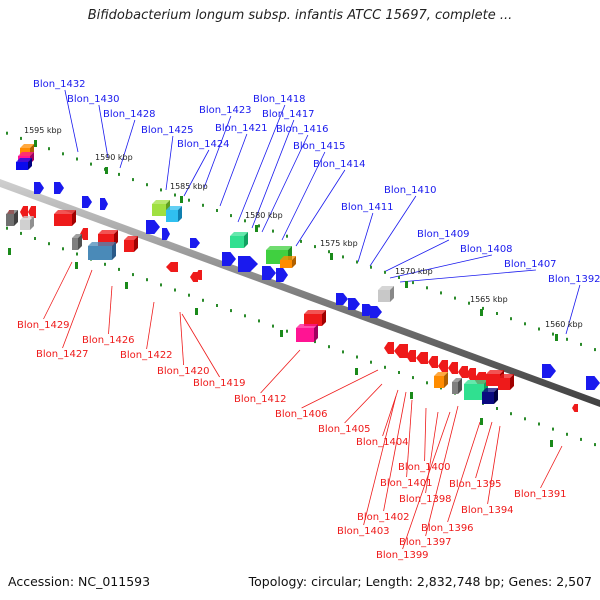 This screenshot has width=600, height=600. Describe the element at coordinates (302, 129) in the screenshot. I see `forward-gene-label: Blon_1416` at that location.